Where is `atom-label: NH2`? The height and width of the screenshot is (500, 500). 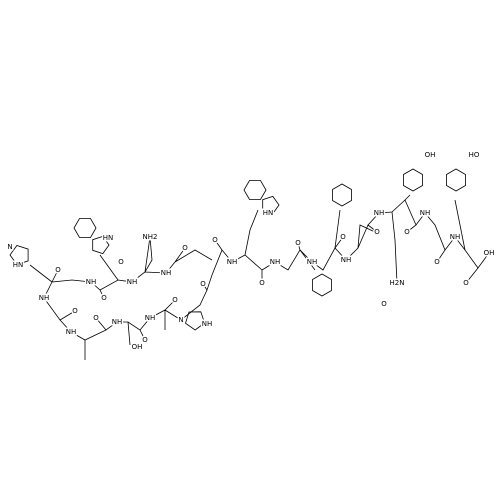
atom-label: NH2 is located at coordinates (150, 237).